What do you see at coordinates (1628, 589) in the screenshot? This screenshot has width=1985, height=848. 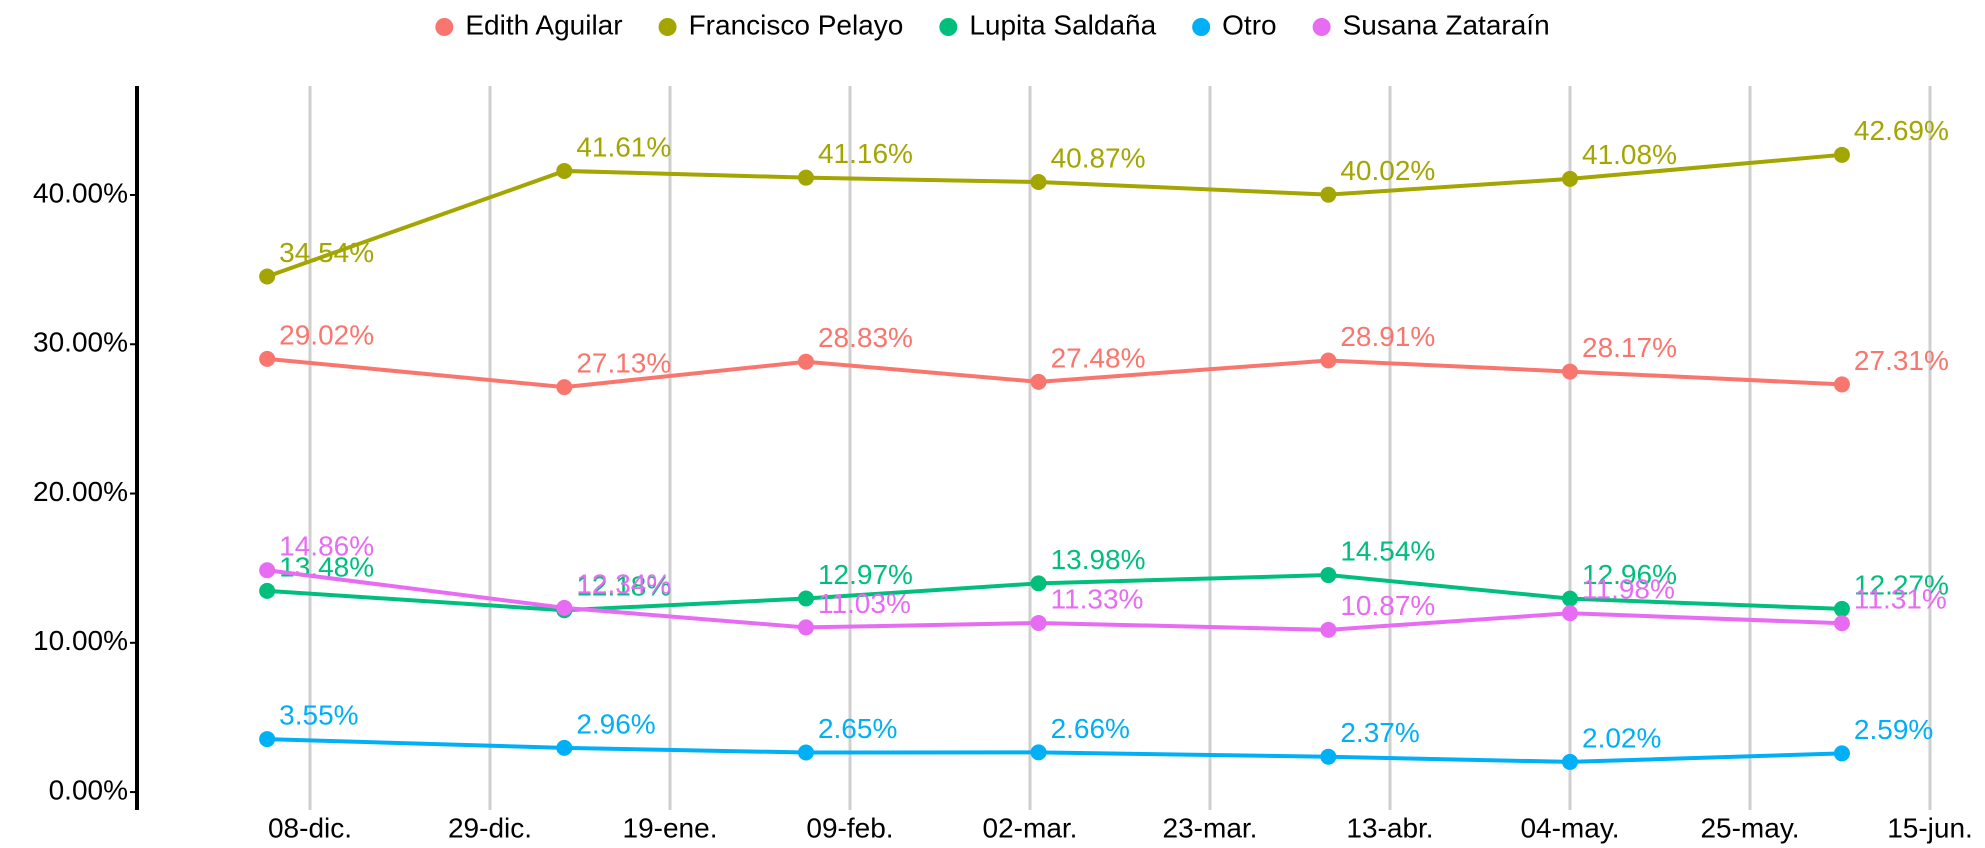 I see `data-label: 11.98%` at bounding box center [1628, 589].